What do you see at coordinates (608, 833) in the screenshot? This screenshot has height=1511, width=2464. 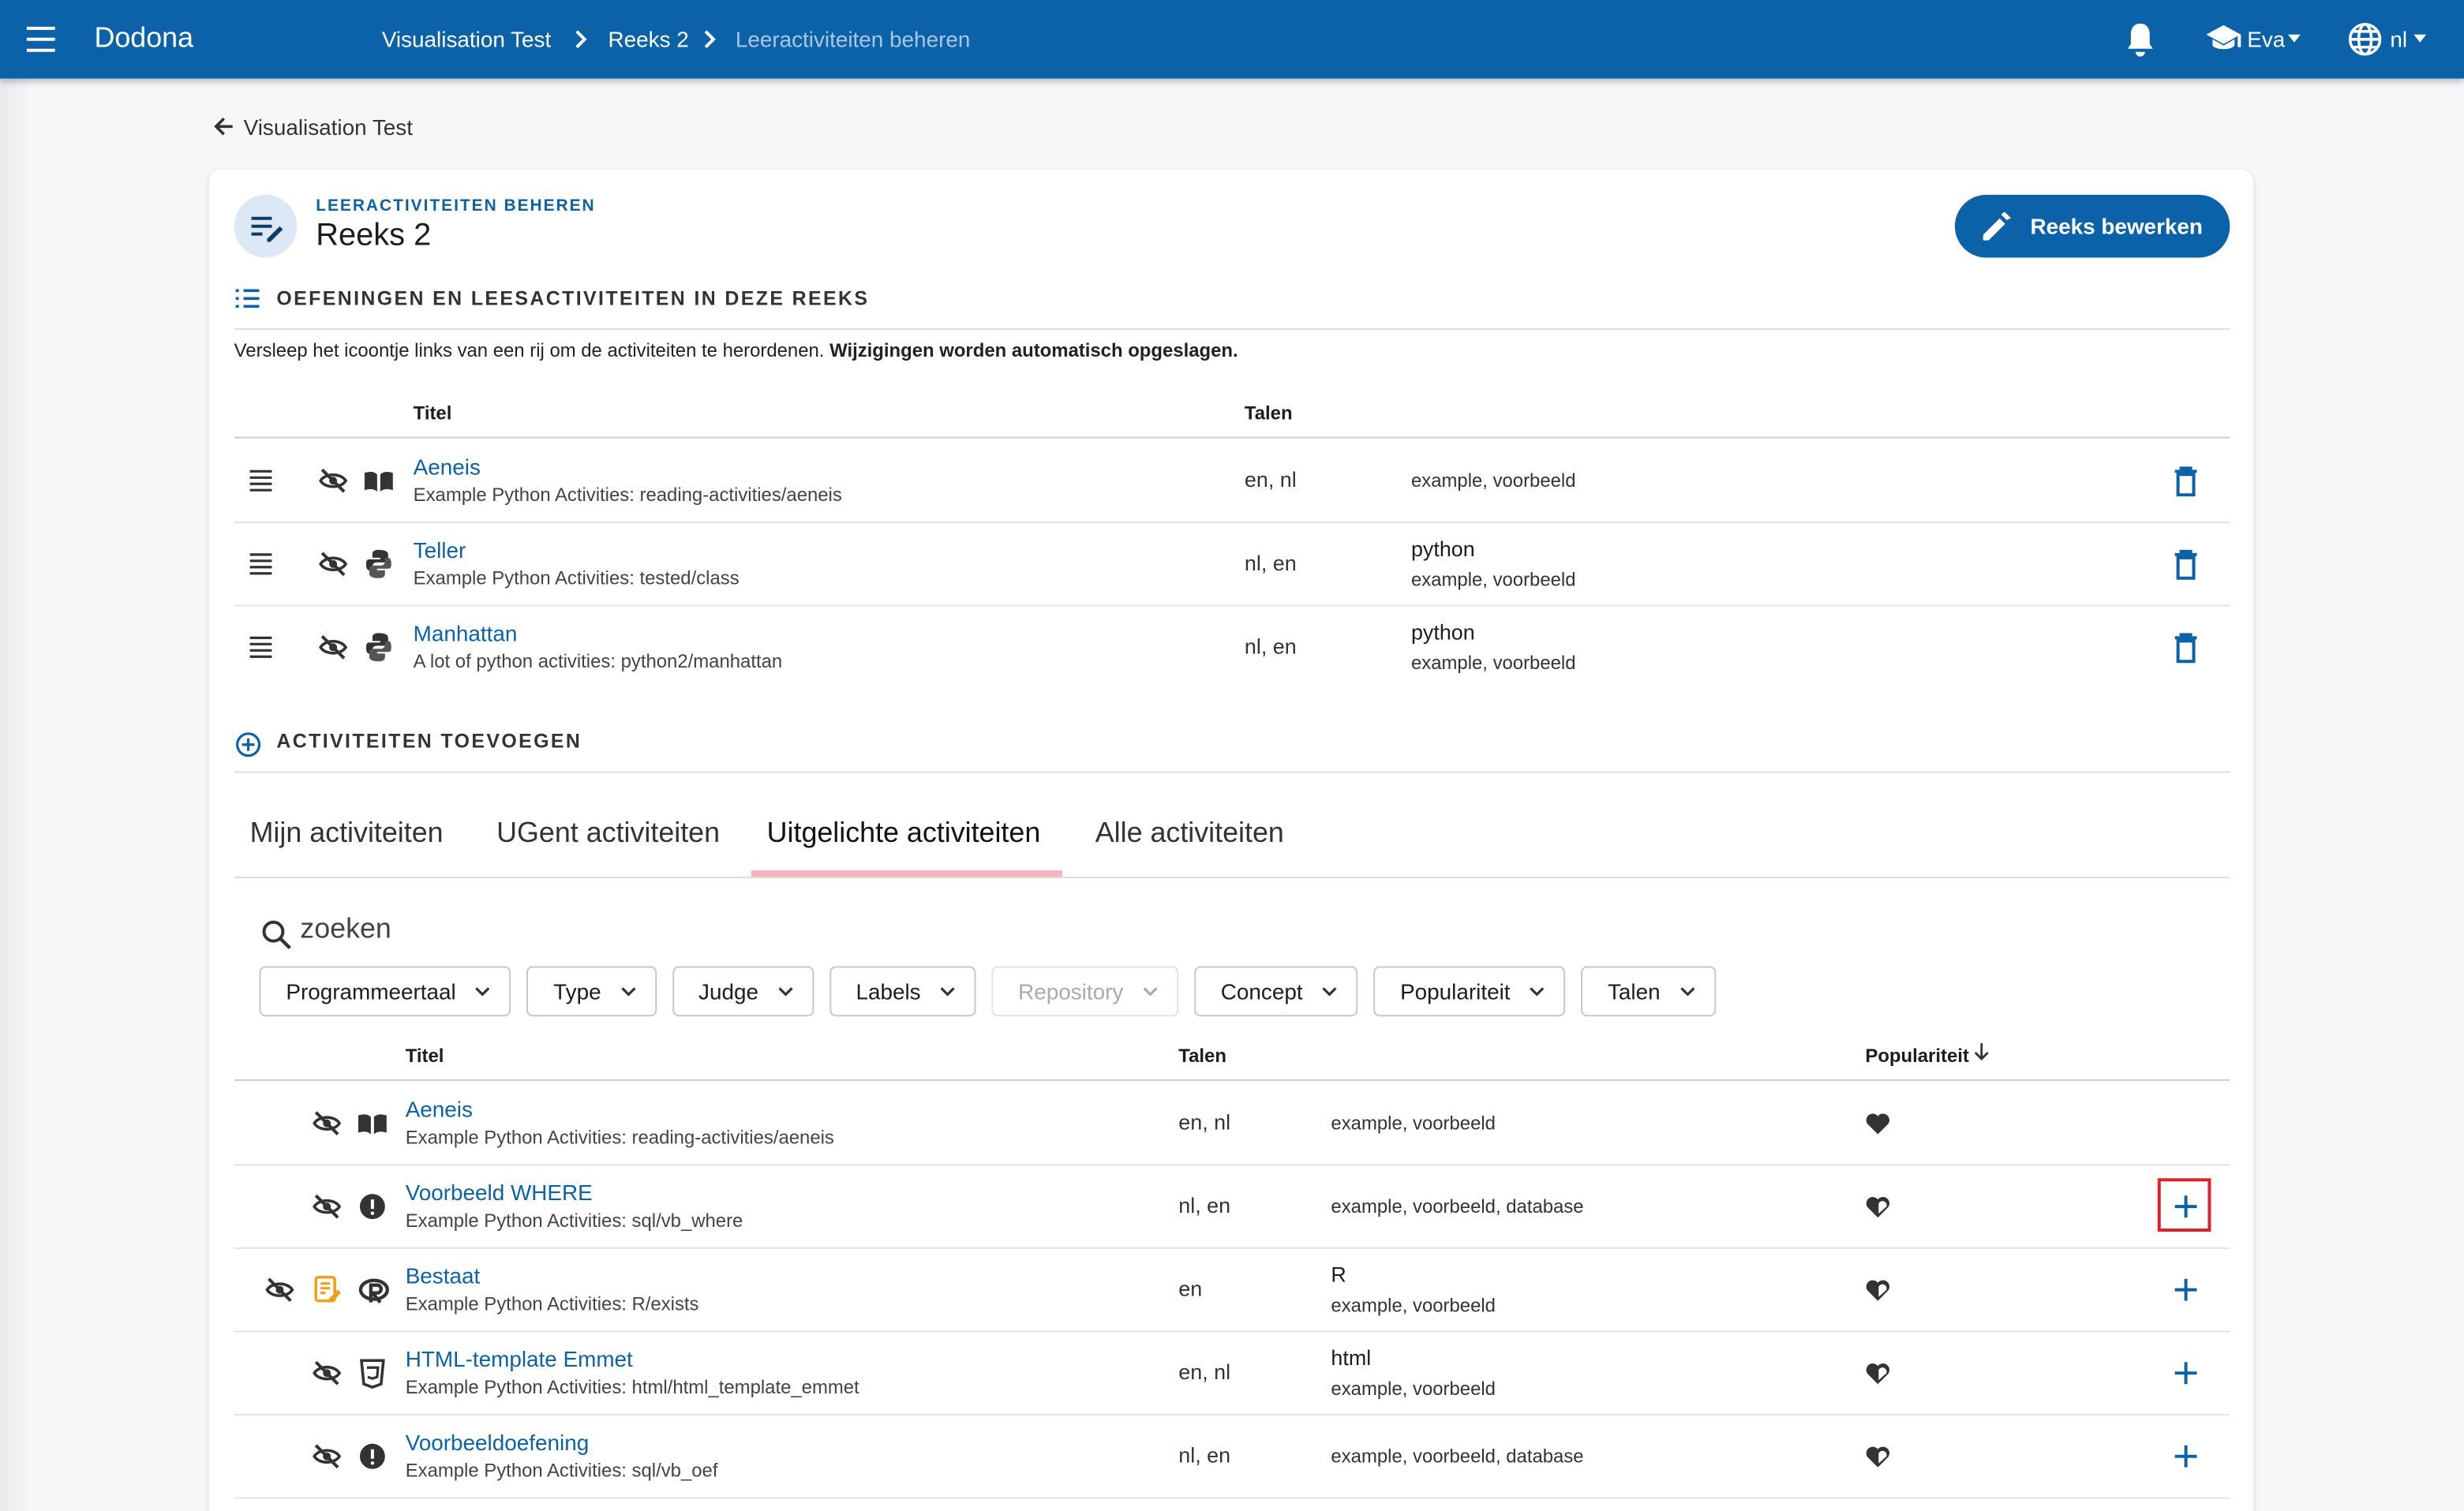 I see `tab: UGent activiteiten` at bounding box center [608, 833].